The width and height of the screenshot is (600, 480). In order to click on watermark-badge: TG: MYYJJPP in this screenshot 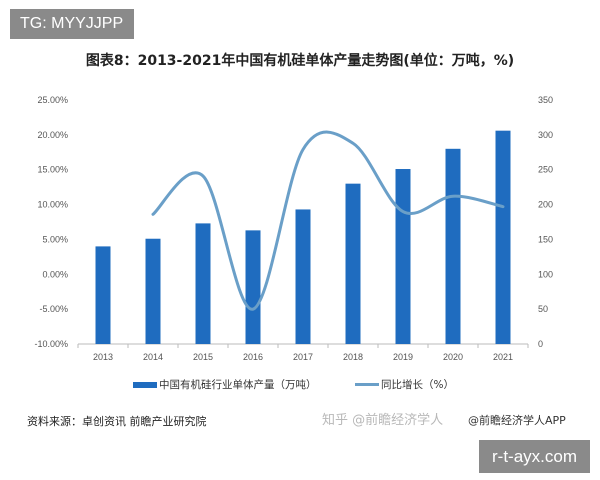, I will do `click(72, 24)`.